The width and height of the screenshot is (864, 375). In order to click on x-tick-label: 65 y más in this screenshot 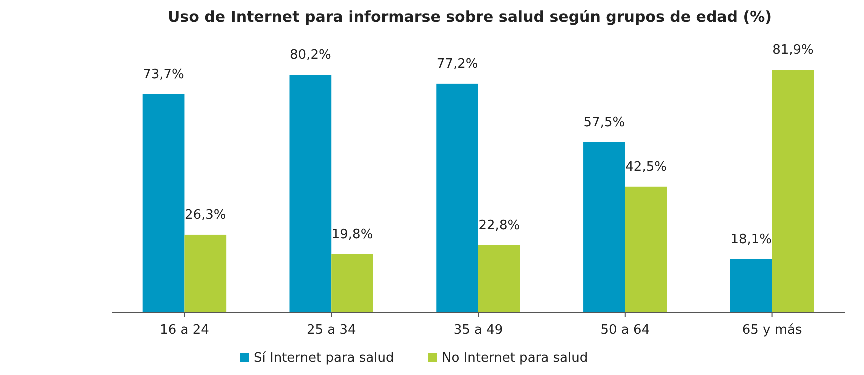, I will do `click(772, 330)`.